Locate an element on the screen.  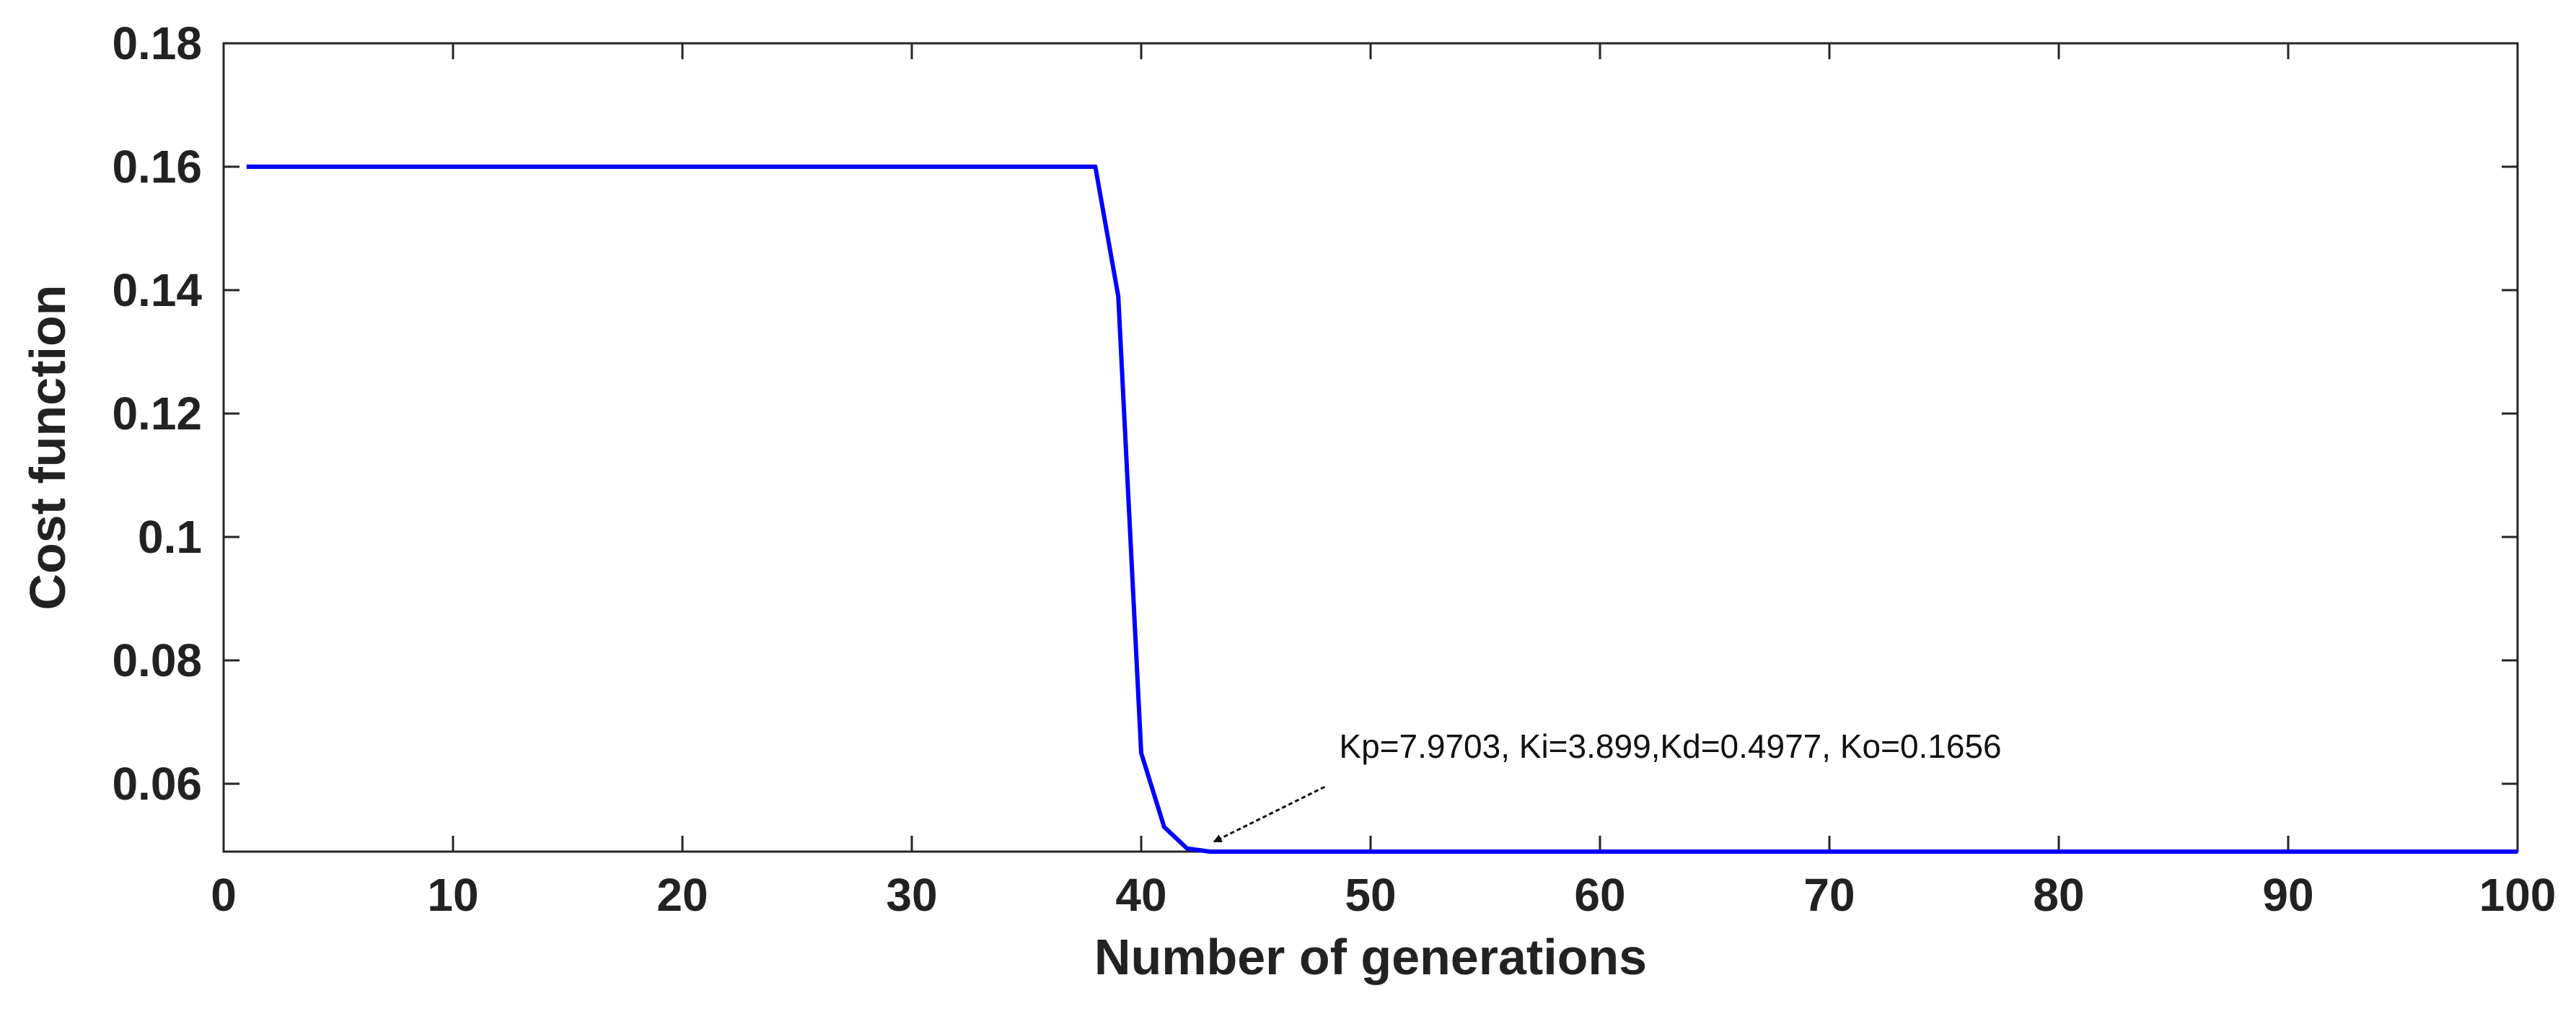
x-tick-label: 10 is located at coordinates (452, 895).